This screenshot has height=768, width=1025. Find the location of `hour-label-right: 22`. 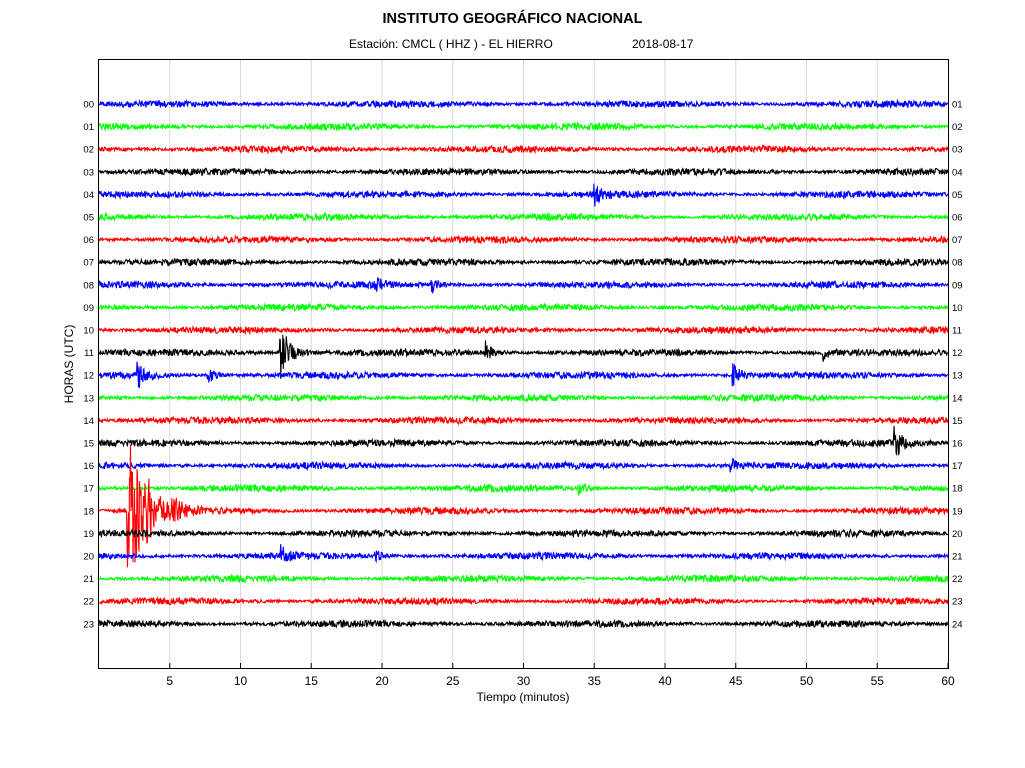

hour-label-right: 22 is located at coordinates (957, 579).